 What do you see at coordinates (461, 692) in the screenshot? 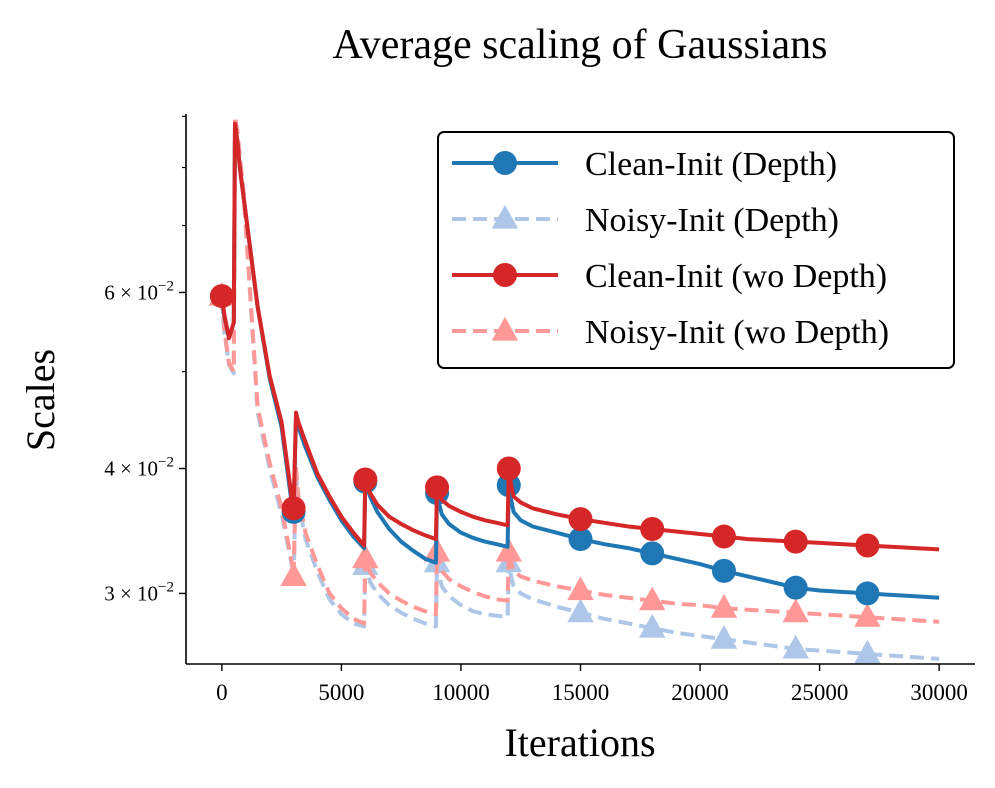
I see `x-tick-label: 10000` at bounding box center [461, 692].